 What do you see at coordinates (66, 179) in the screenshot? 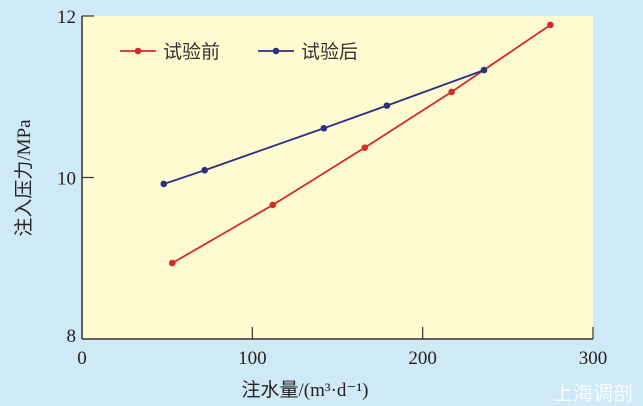
I see `y-tick-label: 10` at bounding box center [66, 179].